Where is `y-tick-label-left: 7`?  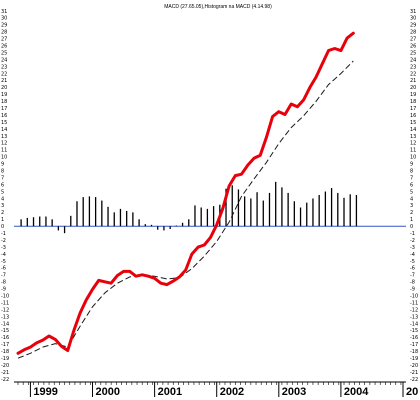 y-tick-label-left: 7 is located at coordinates (2, 178).